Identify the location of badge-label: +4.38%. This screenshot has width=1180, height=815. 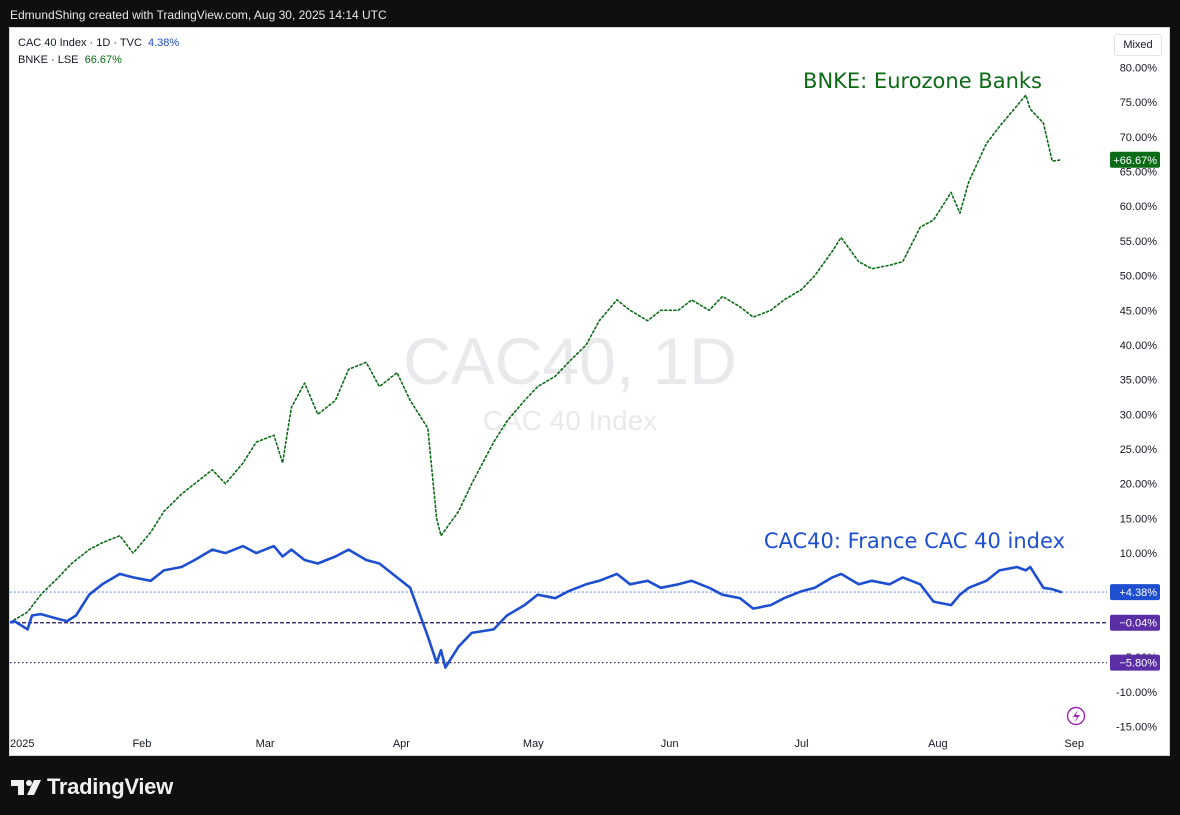
(1138, 593).